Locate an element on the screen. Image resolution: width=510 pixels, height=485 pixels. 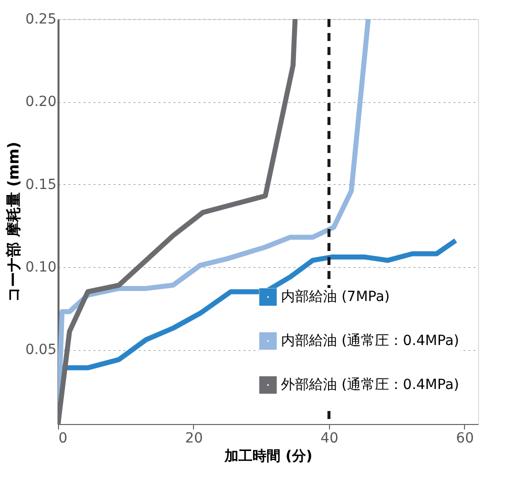
y-axis-title: コーナ部 摩耗量 (mm) is located at coordinates (13, 222).